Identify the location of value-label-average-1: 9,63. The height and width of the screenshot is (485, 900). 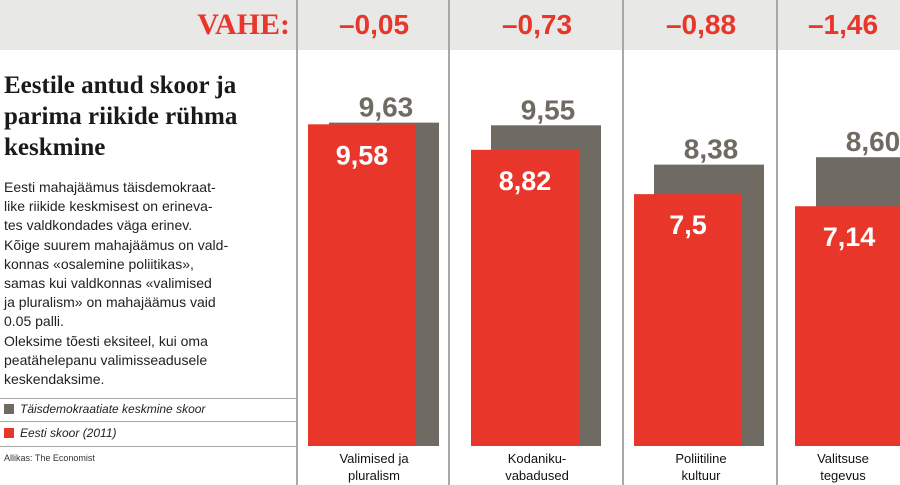
(386, 107).